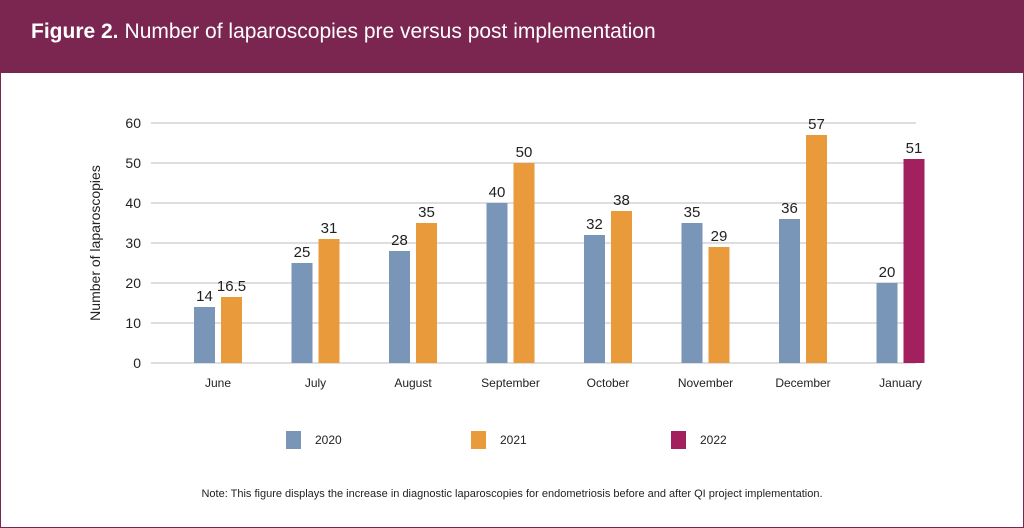 The width and height of the screenshot is (1024, 528). What do you see at coordinates (594, 224) in the screenshot?
I see `data-label: 32` at bounding box center [594, 224].